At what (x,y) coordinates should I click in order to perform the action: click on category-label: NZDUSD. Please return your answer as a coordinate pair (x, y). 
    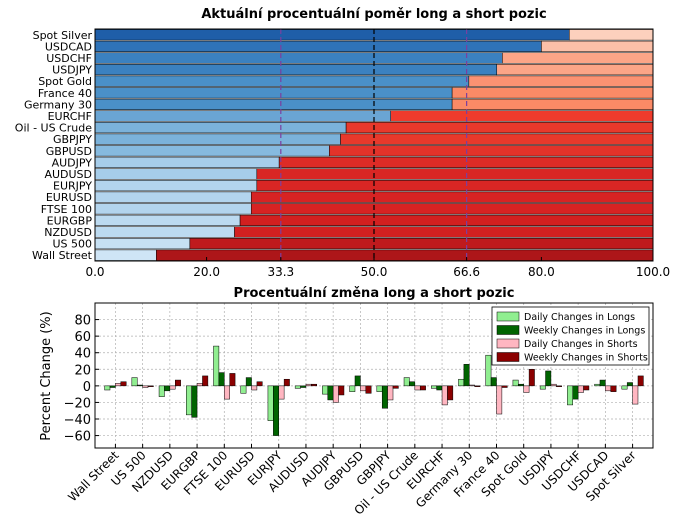
    Looking at the image, I should click on (68, 232).